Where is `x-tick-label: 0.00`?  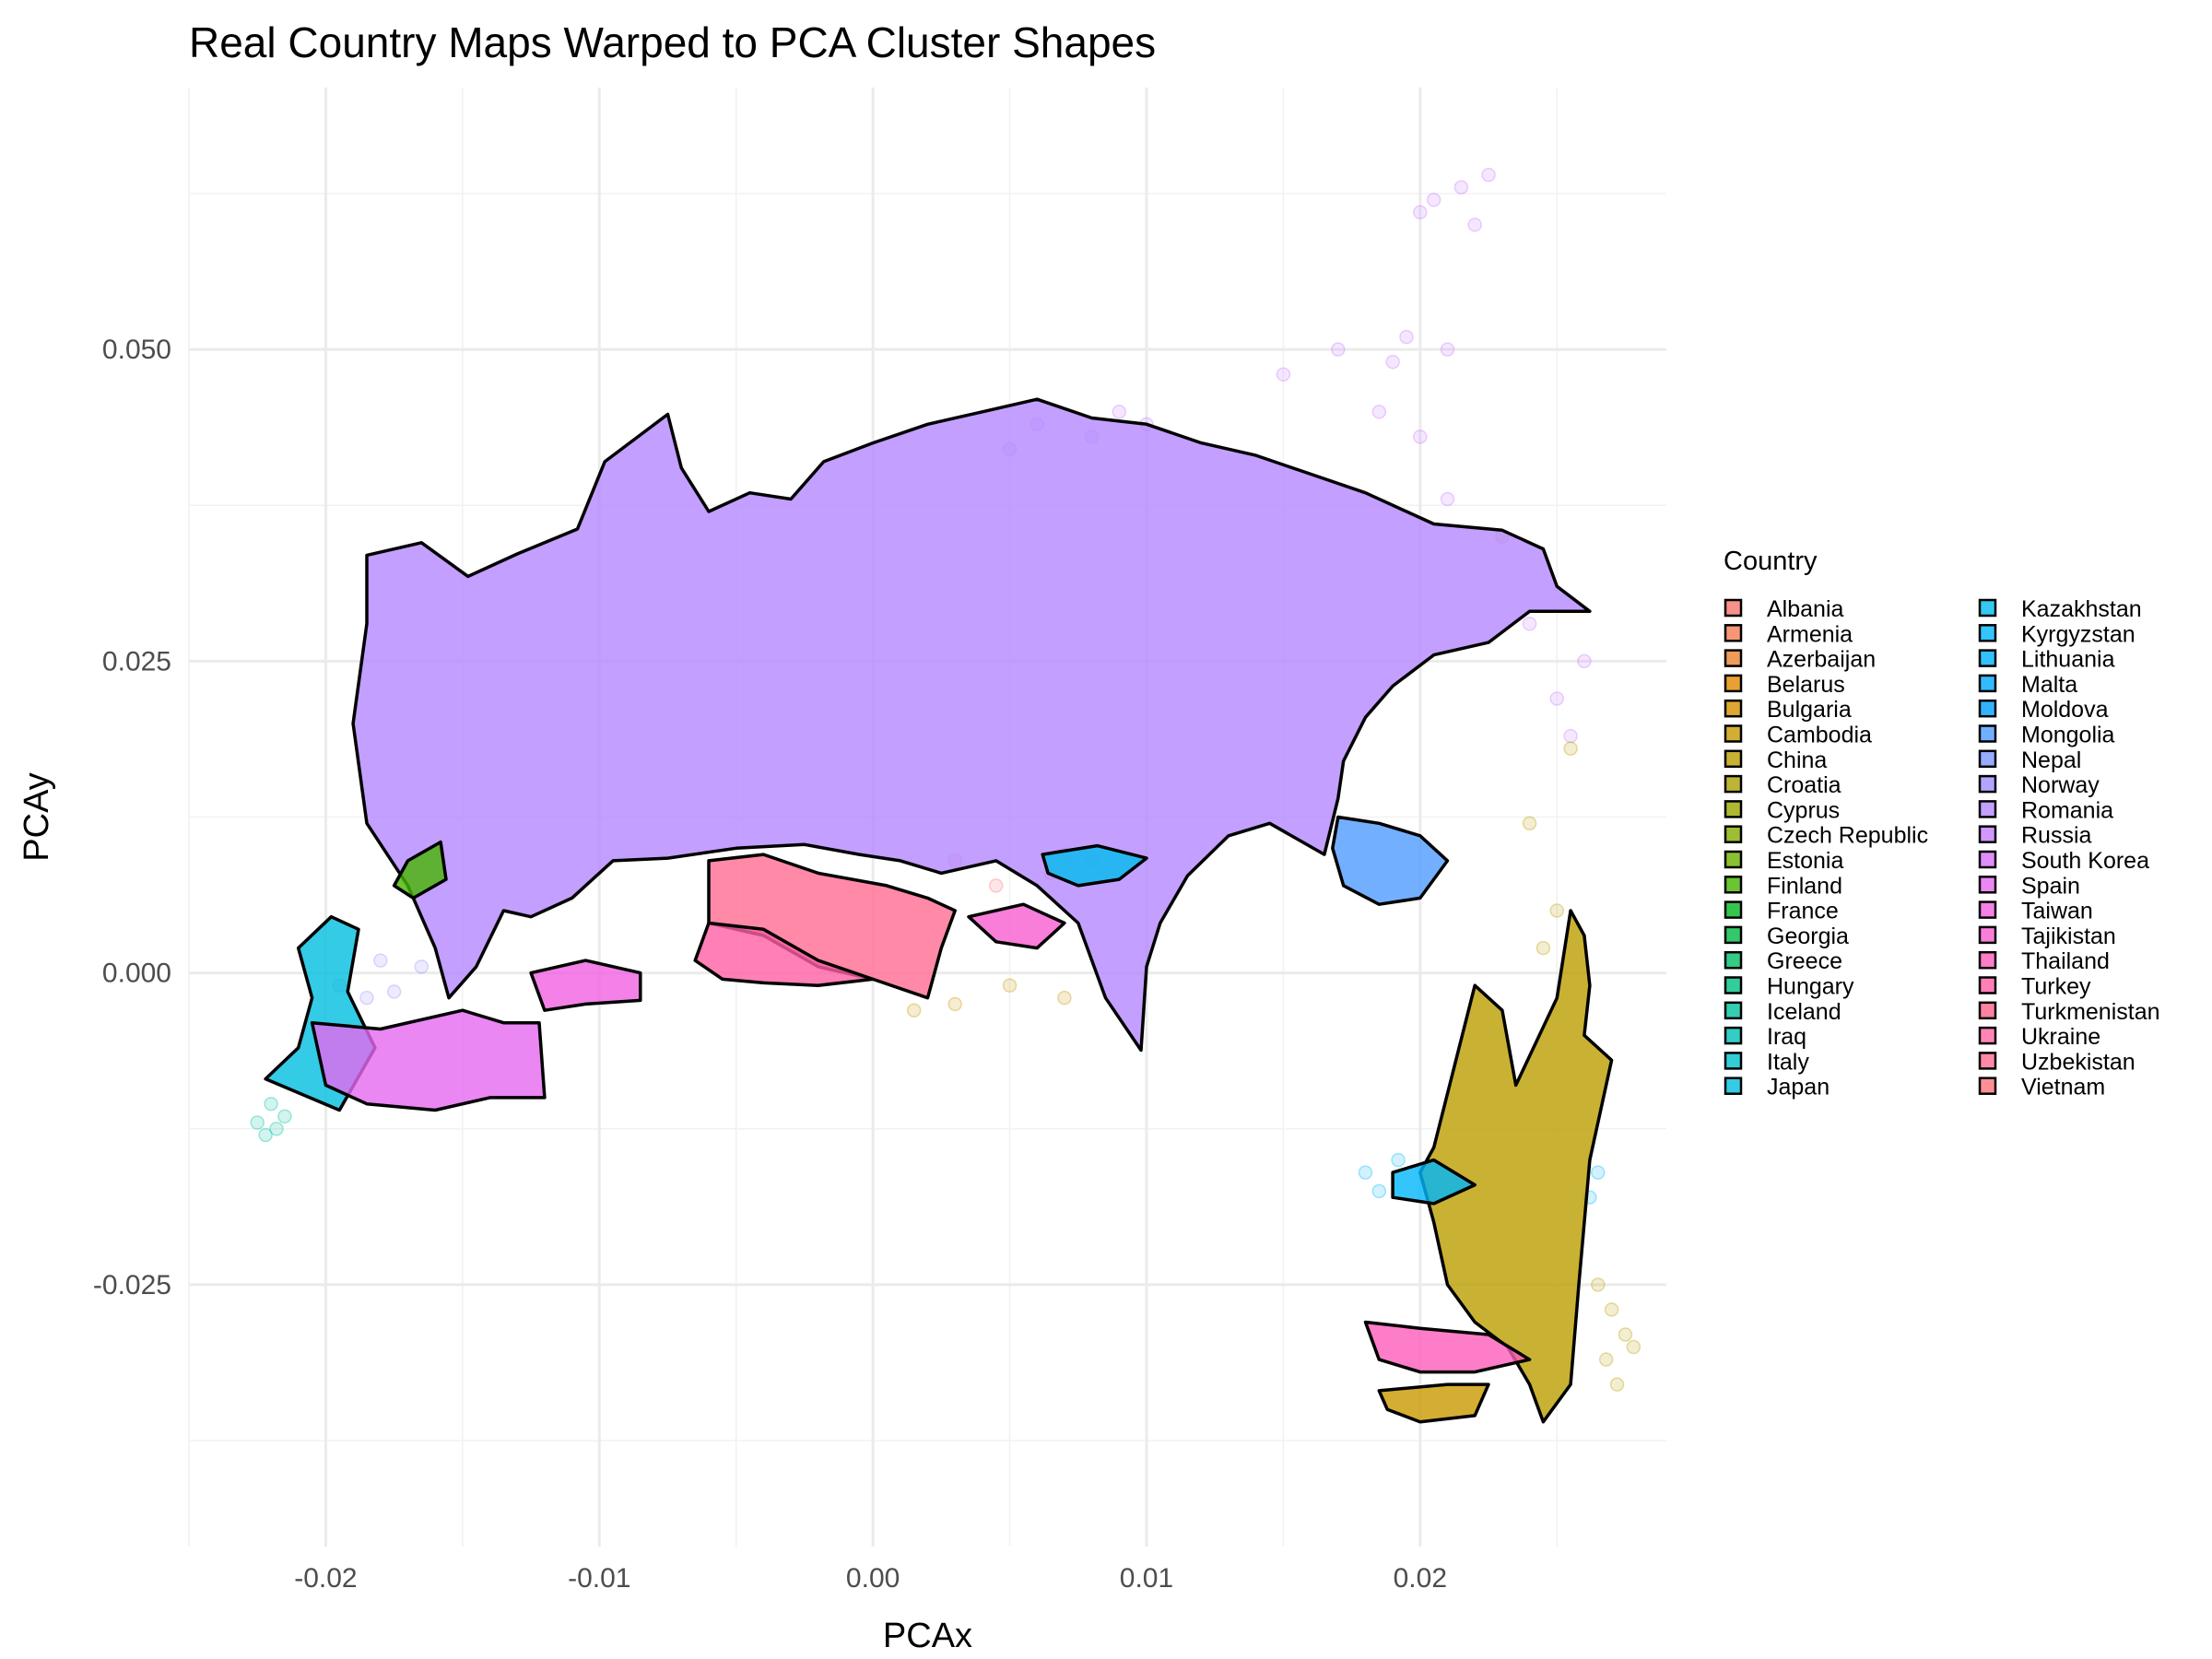
x-tick-label: 0.00 is located at coordinates (873, 1578).